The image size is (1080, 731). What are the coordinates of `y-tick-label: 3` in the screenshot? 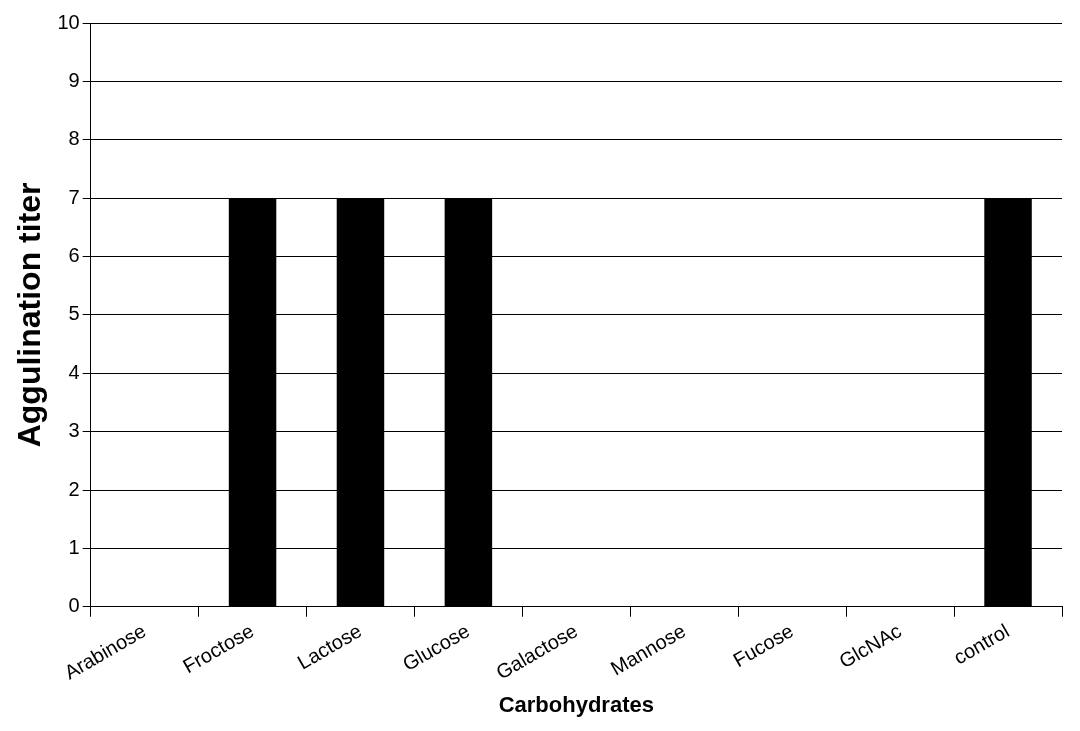 It's located at (74, 430).